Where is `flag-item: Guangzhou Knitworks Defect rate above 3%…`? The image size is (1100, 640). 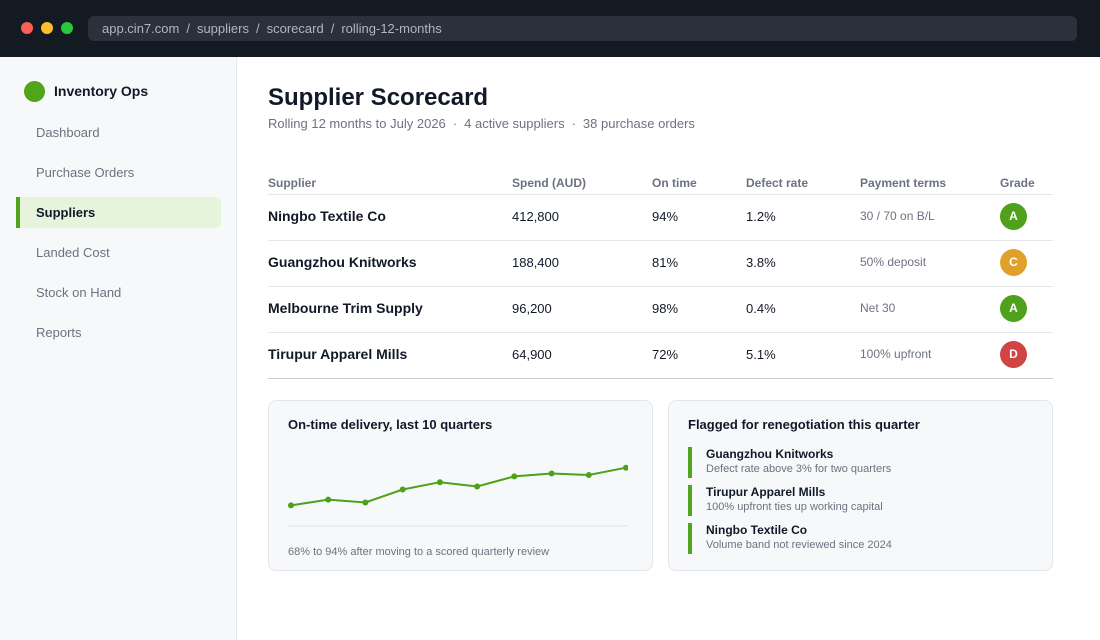 flag-item: Guangzhou Knitworks Defect rate above 3%… is located at coordinates (860, 462).